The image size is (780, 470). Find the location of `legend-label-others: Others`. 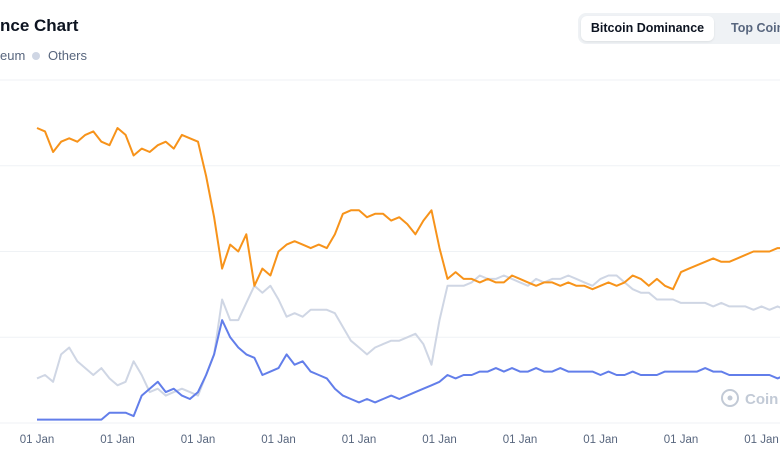

legend-label-others: Others is located at coordinates (68, 55).